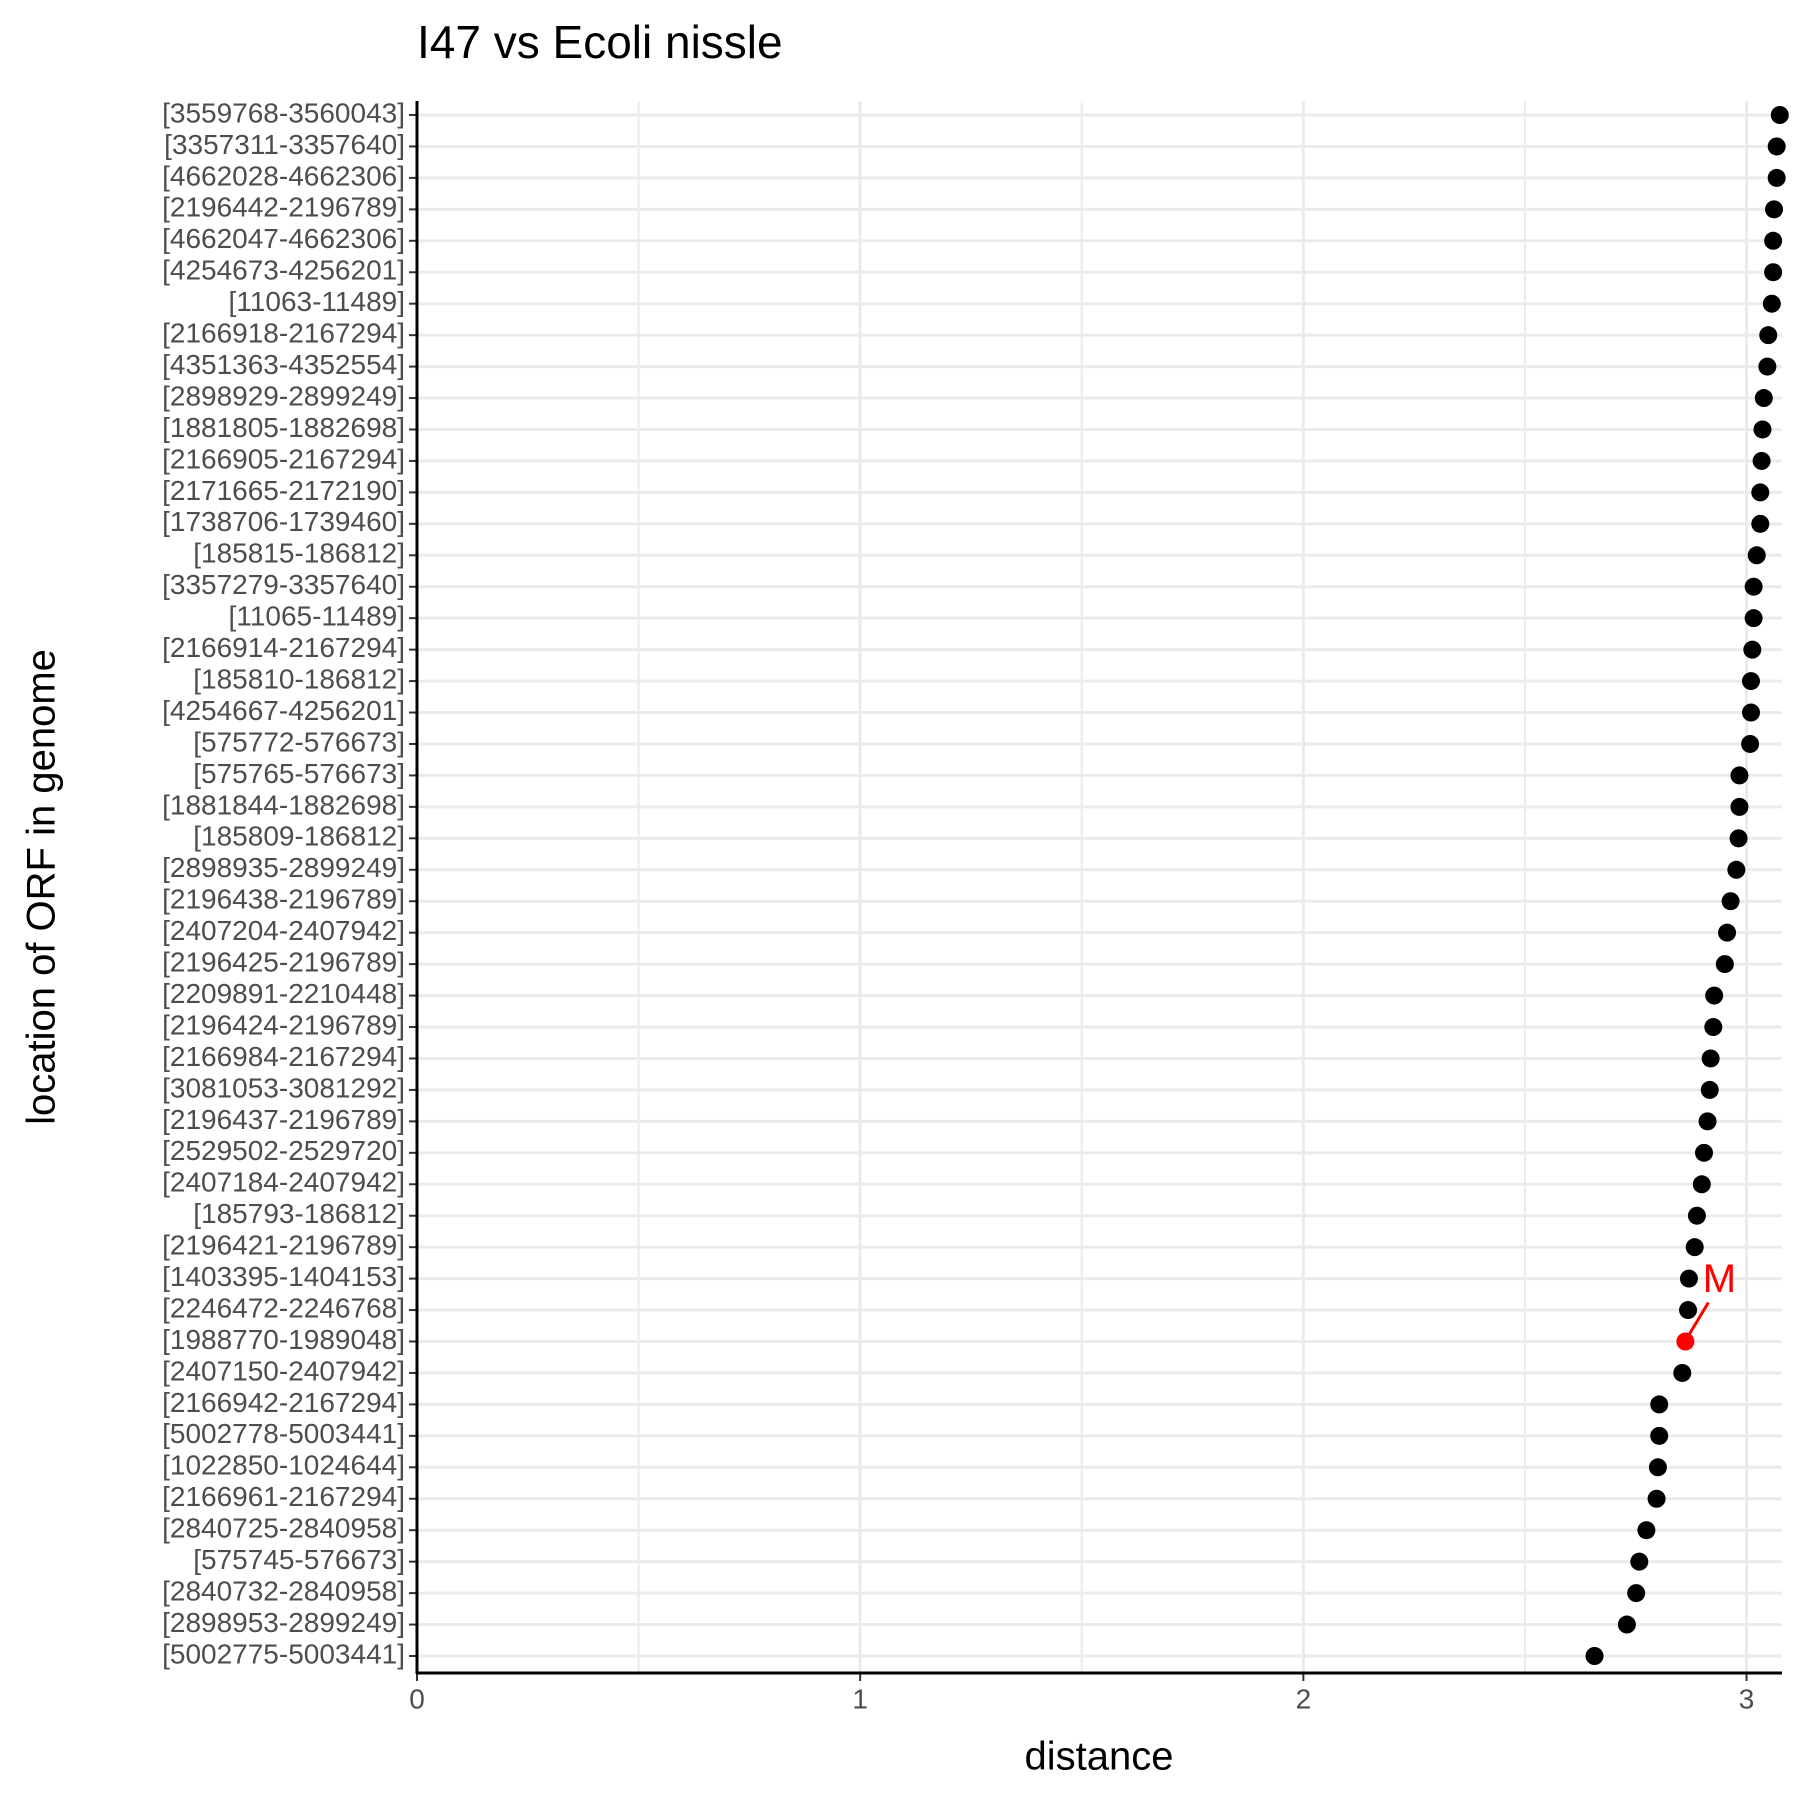 The width and height of the screenshot is (1800, 1800). I want to click on y-tick-label: [575765-576673], so click(299, 773).